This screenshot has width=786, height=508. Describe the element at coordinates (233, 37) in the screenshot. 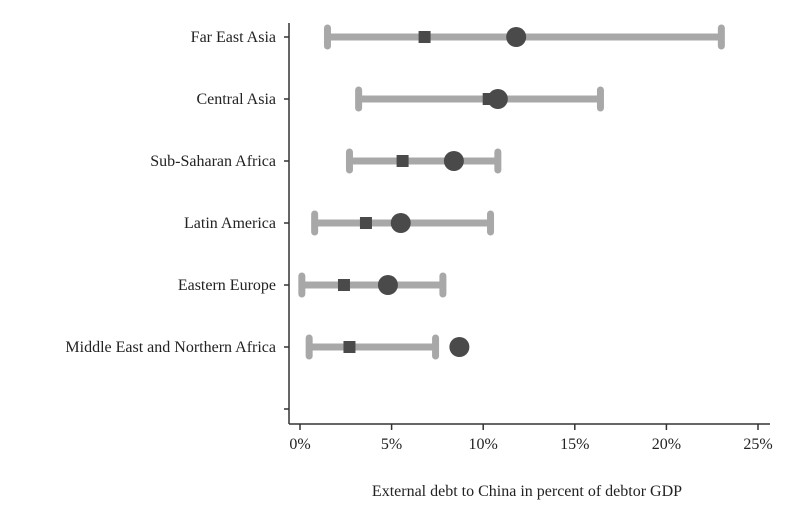

I see `category-label: Far East Asia` at that location.